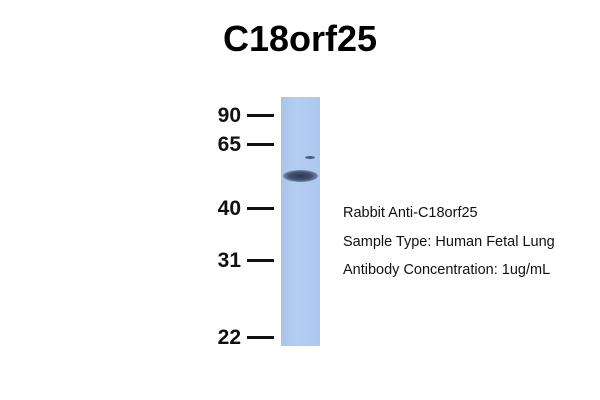 This screenshot has width=600, height=400. I want to click on protein-band, so click(300, 176).